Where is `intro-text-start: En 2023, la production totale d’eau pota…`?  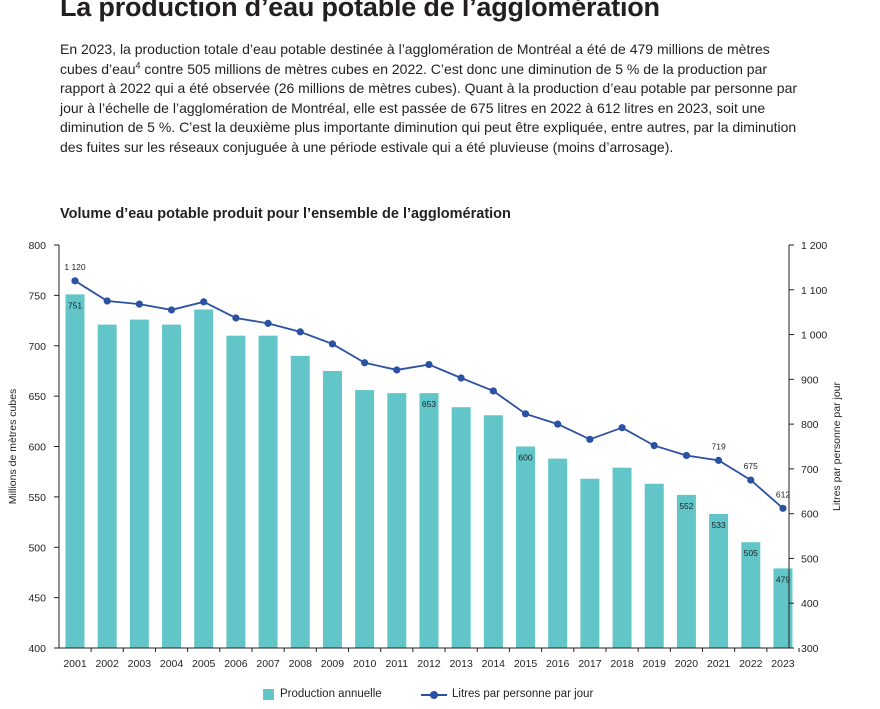
intro-text-start: En 2023, la production totale d’eau pota… is located at coordinates (415, 59).